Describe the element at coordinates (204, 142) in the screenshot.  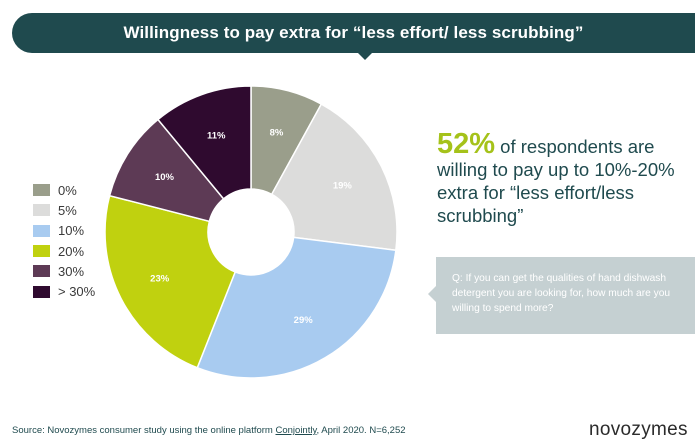
I see `slice-30-plus` at that location.